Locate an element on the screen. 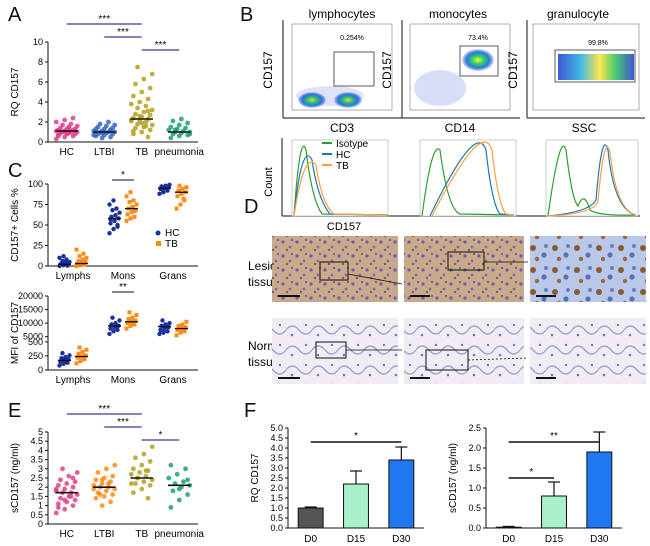 Image resolution: width=650 pixels, height=546 pixels. lesion-label-line2: tissue is located at coordinates (264, 282).